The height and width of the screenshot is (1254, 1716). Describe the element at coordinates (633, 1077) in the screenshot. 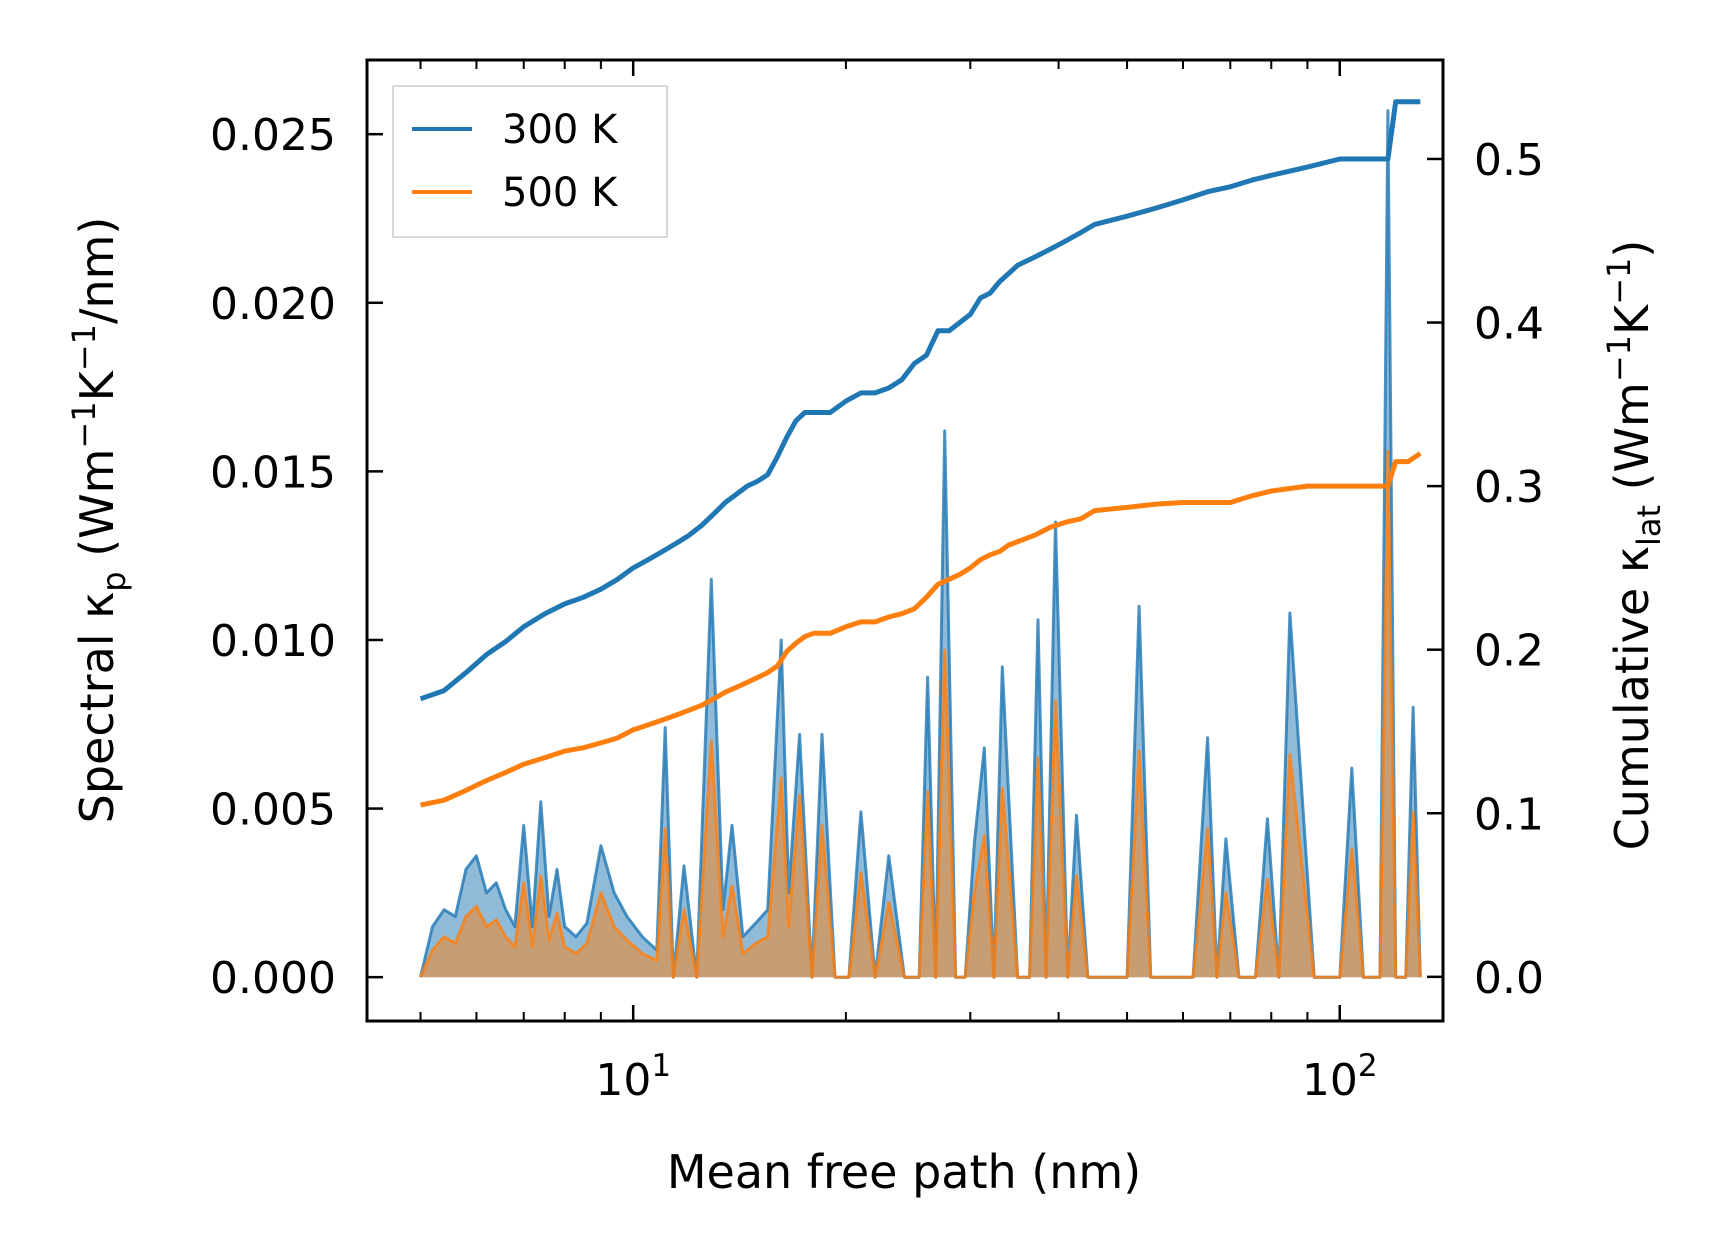

I see `x-tick-label: 10¹` at that location.